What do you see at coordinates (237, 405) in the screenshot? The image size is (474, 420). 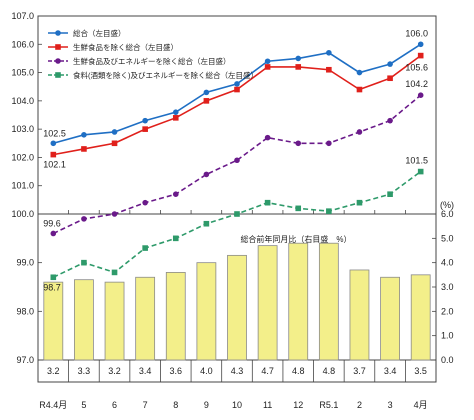 I see `category-label: 10` at bounding box center [237, 405].